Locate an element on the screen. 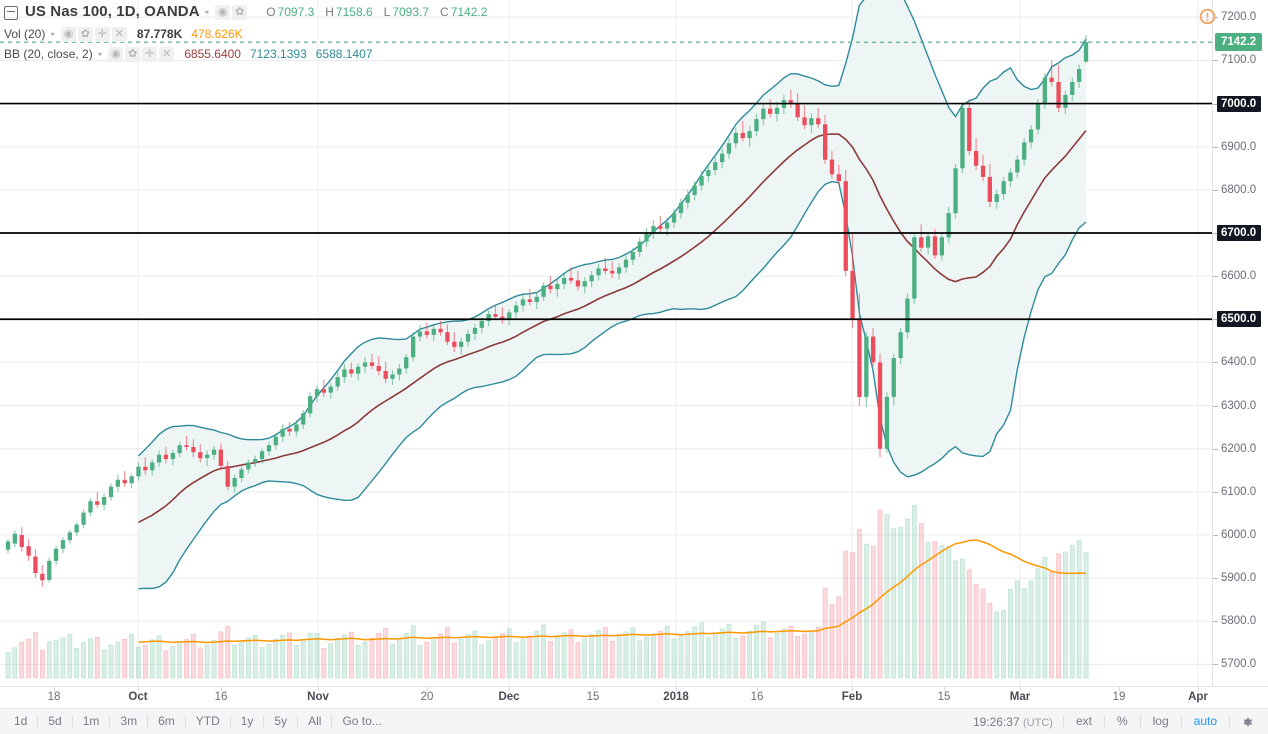 This screenshot has height=734, width=1268. range-button-5d: 5d is located at coordinates (55, 721).